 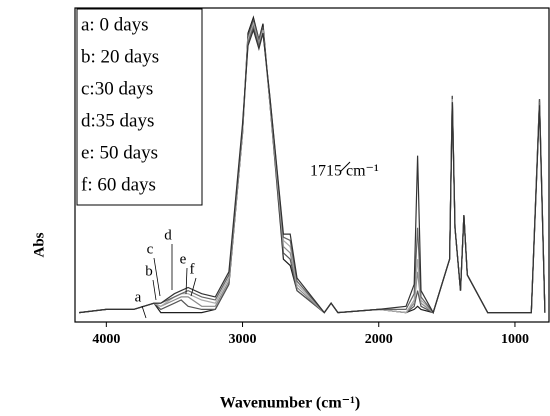 I want to click on x-tick-label: 4000, so click(x=106, y=339).